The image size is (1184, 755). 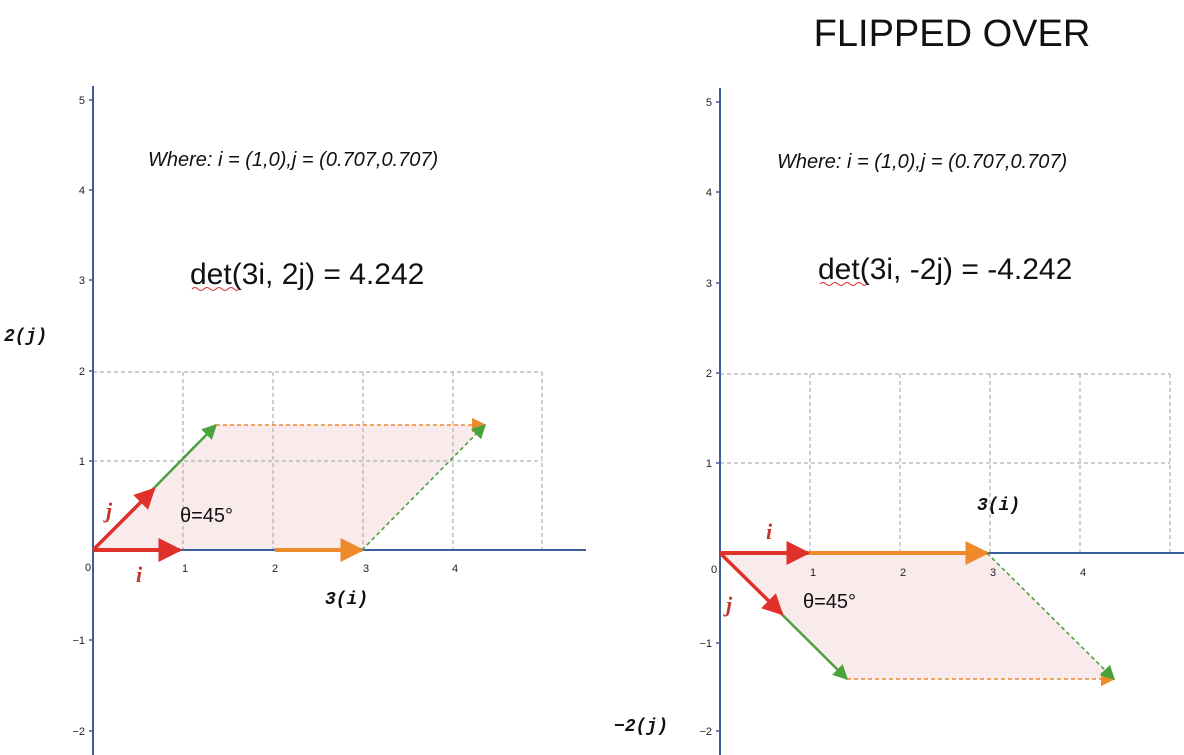 What do you see at coordinates (705, 644) in the screenshot?
I see `right-y-tick-label: −1` at bounding box center [705, 644].